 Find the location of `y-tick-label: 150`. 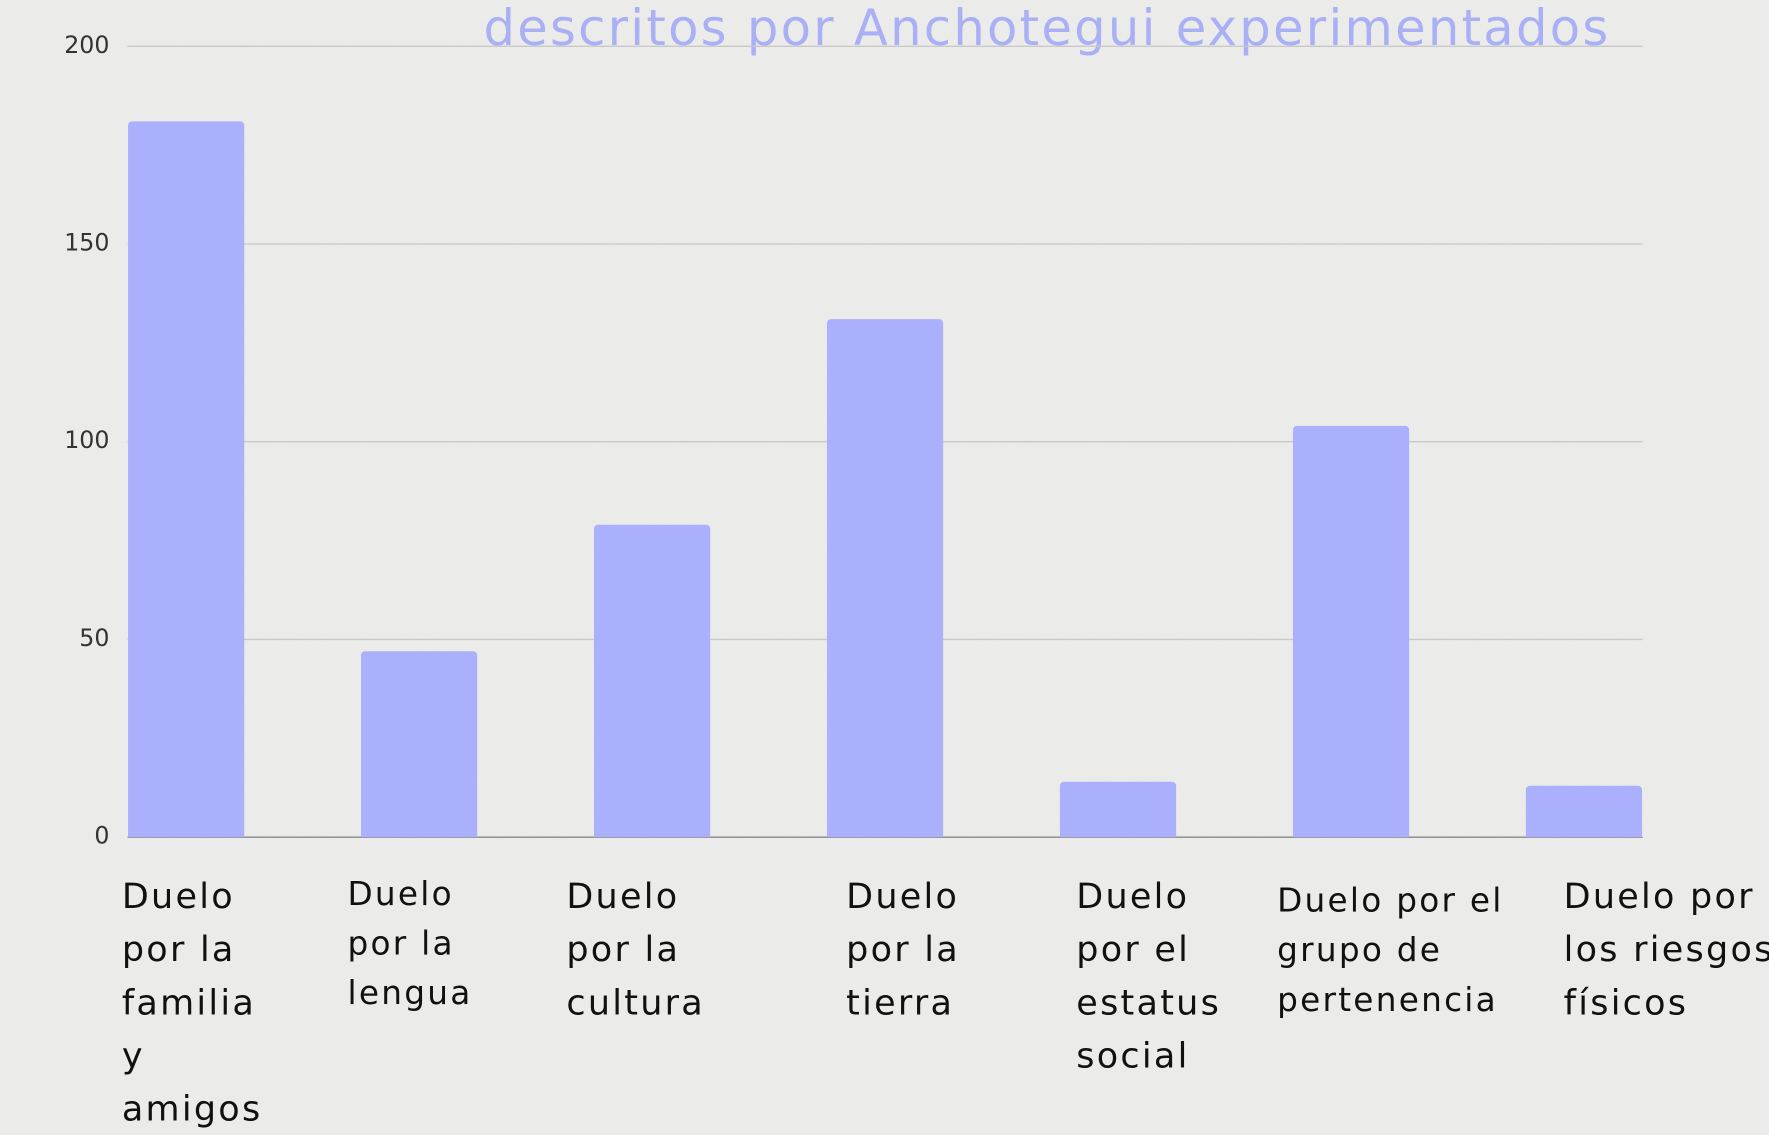

y-tick-label: 150 is located at coordinates (86, 242).